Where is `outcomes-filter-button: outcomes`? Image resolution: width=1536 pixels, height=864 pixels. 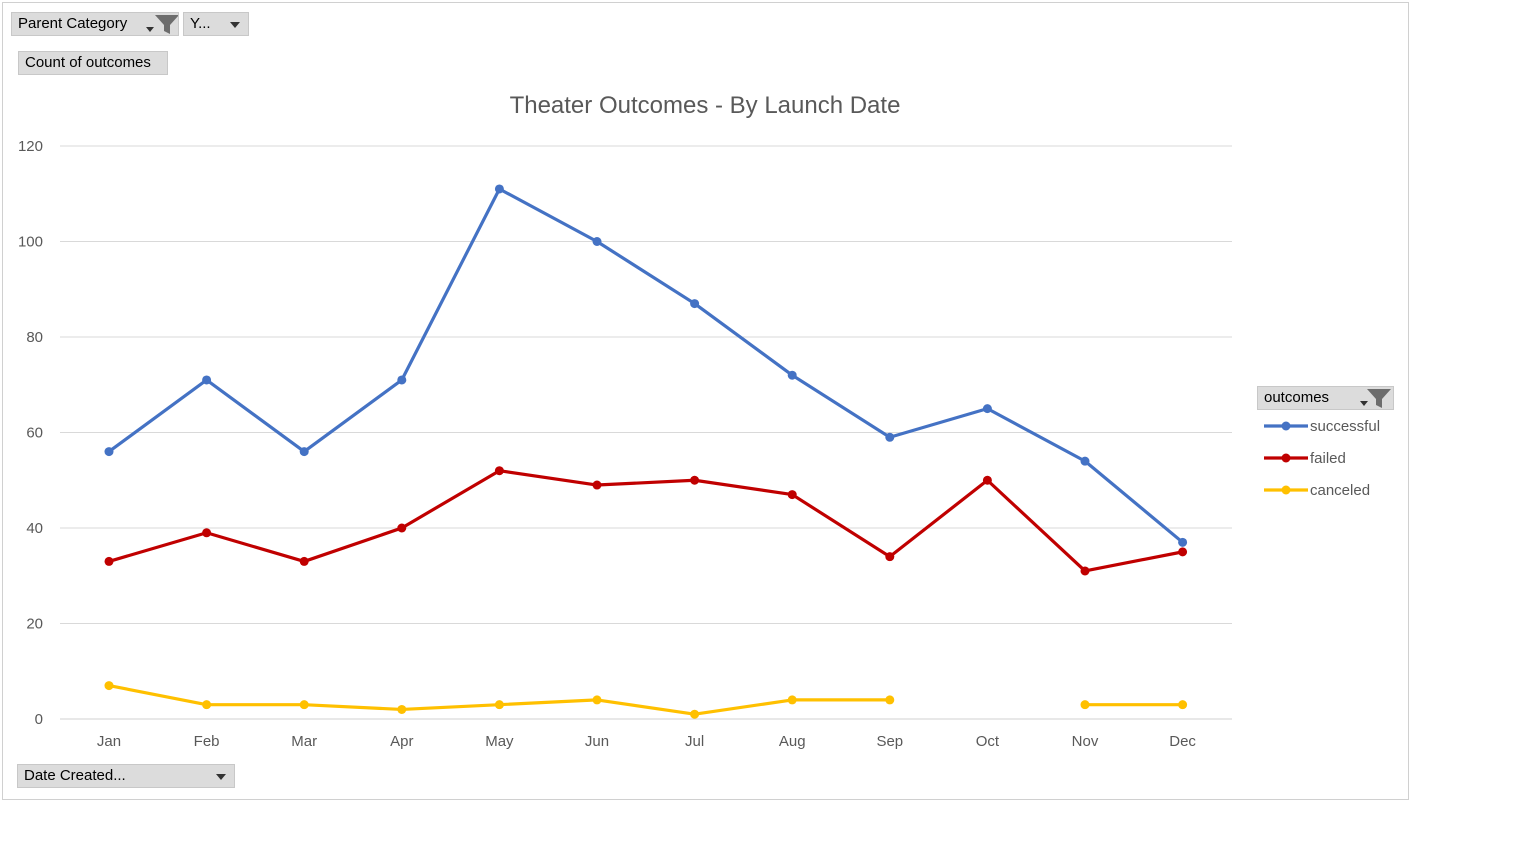
outcomes-filter-button: outcomes is located at coordinates (1325, 398).